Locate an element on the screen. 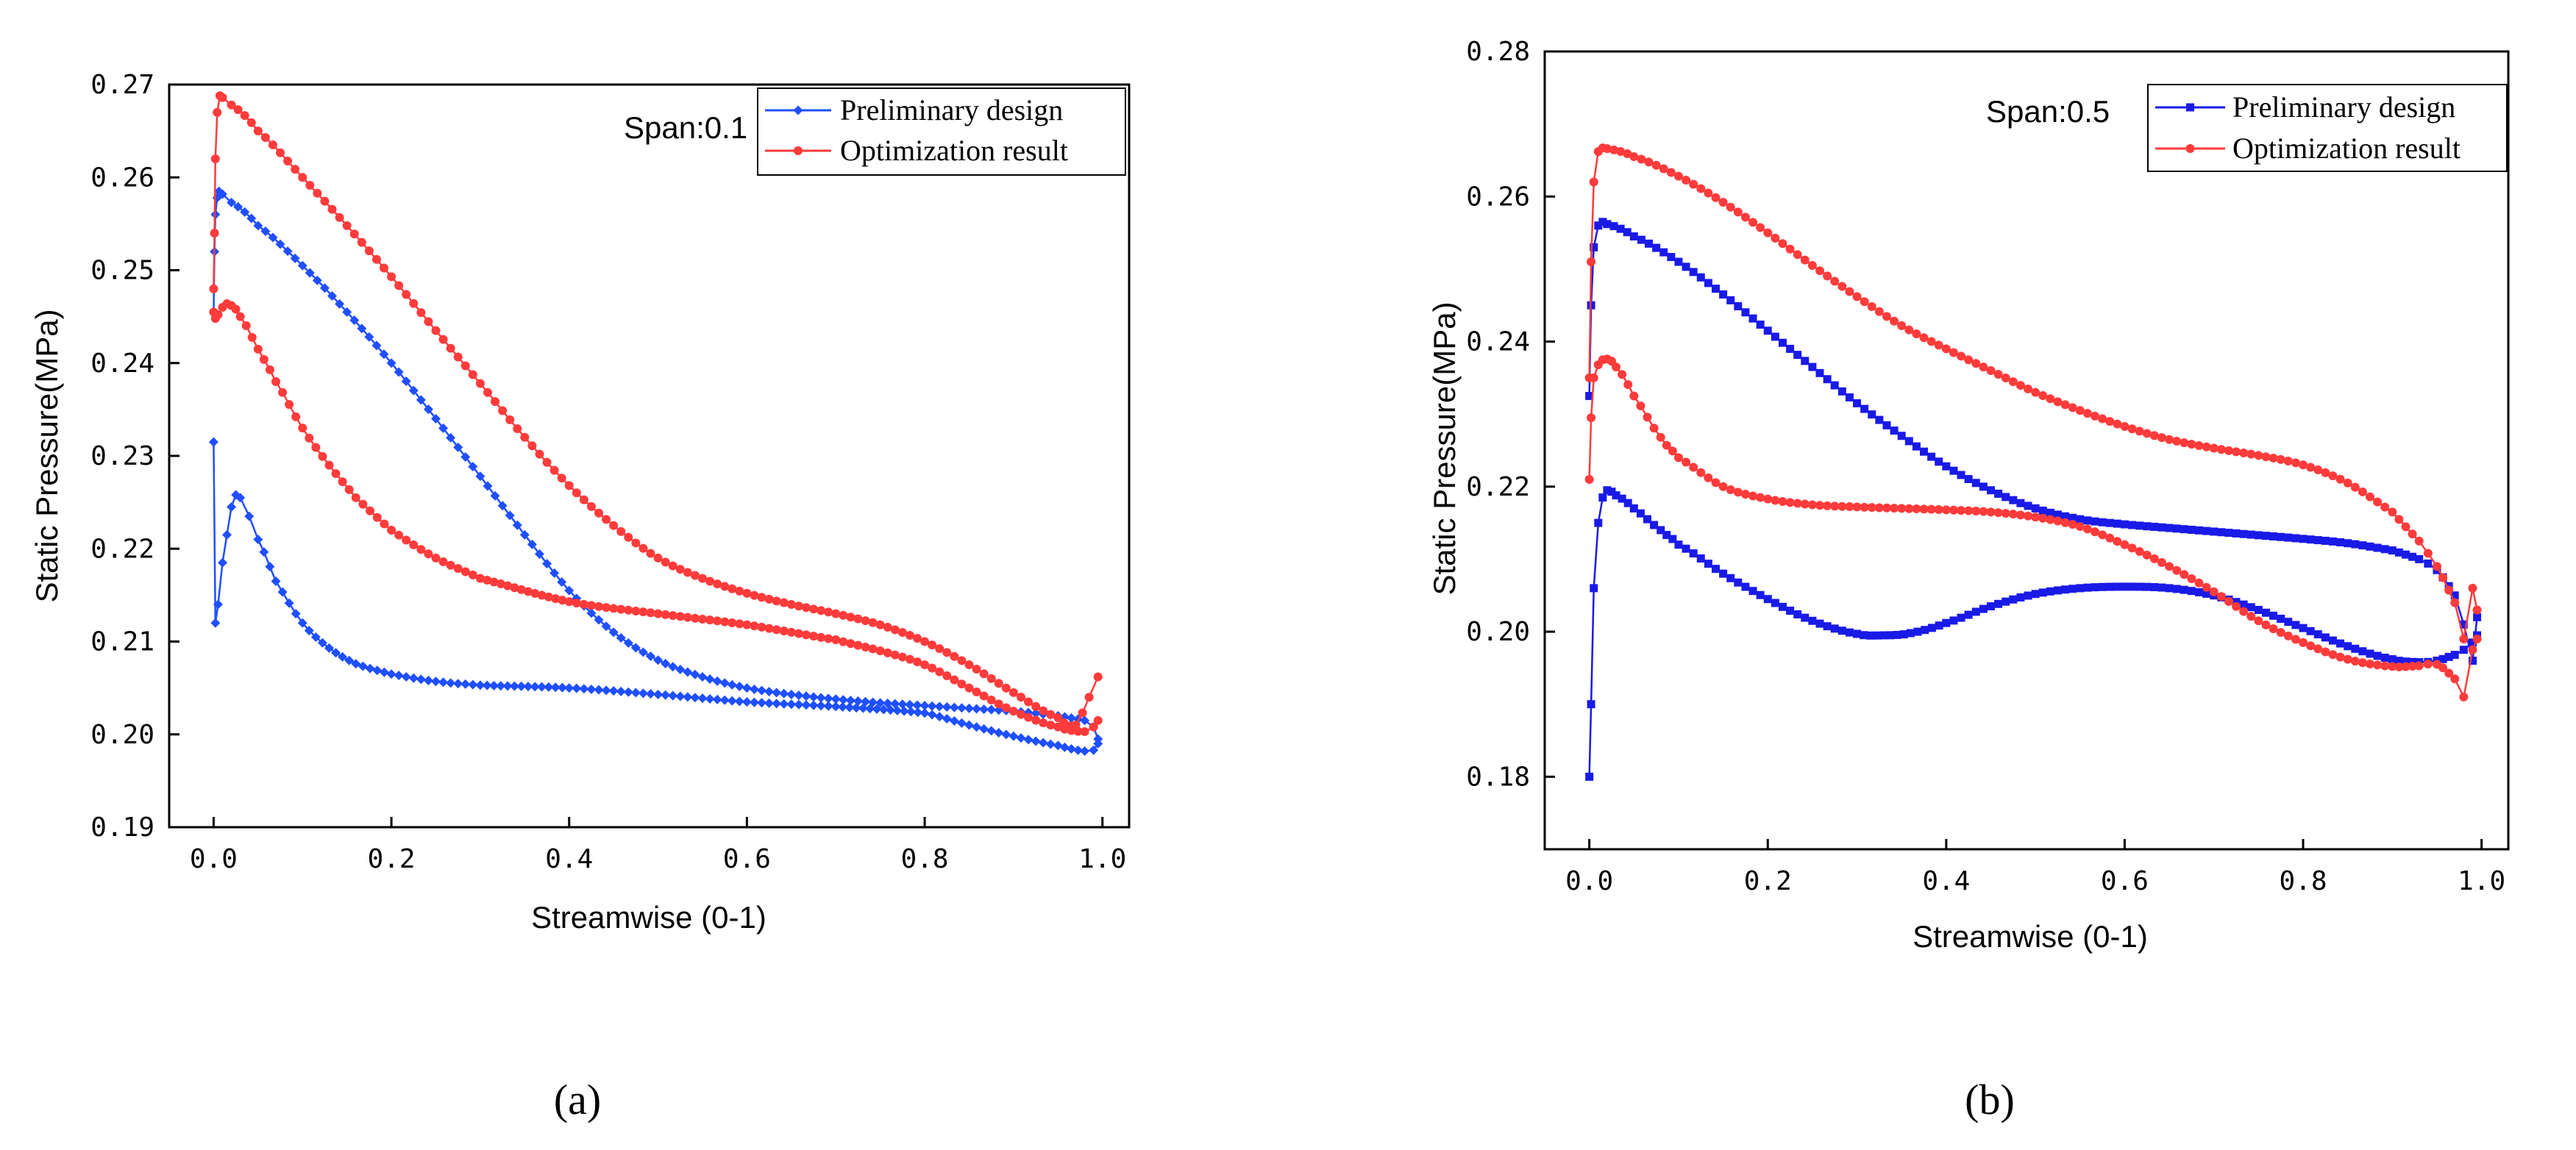  y-tick-label: 0.23 is located at coordinates (122, 456).